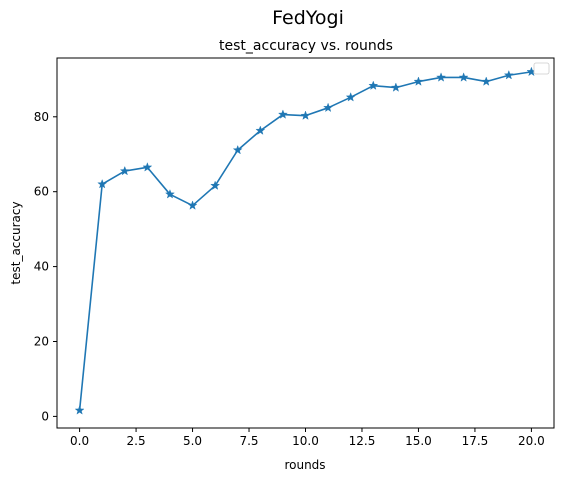  I want to click on x-tick-label: 5.0, so click(192, 441).